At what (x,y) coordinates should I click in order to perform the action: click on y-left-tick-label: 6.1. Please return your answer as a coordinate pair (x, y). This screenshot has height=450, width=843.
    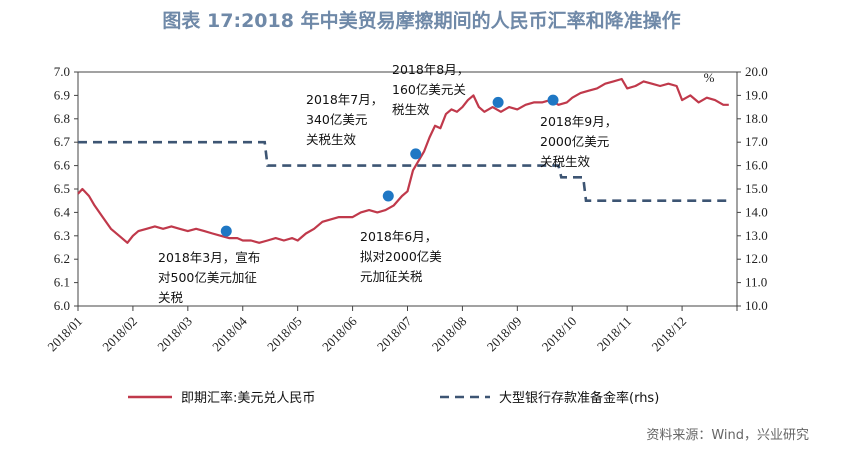
    Looking at the image, I should click on (62, 282).